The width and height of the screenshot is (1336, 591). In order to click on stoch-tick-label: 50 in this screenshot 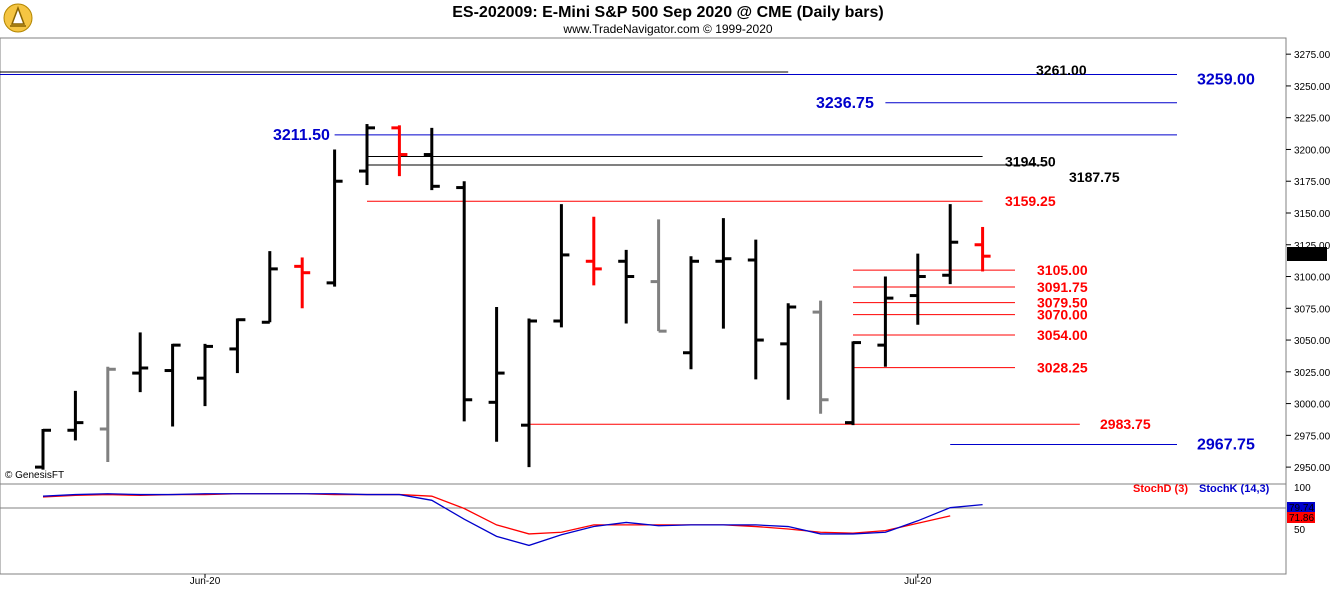, I will do `click(1300, 530)`.